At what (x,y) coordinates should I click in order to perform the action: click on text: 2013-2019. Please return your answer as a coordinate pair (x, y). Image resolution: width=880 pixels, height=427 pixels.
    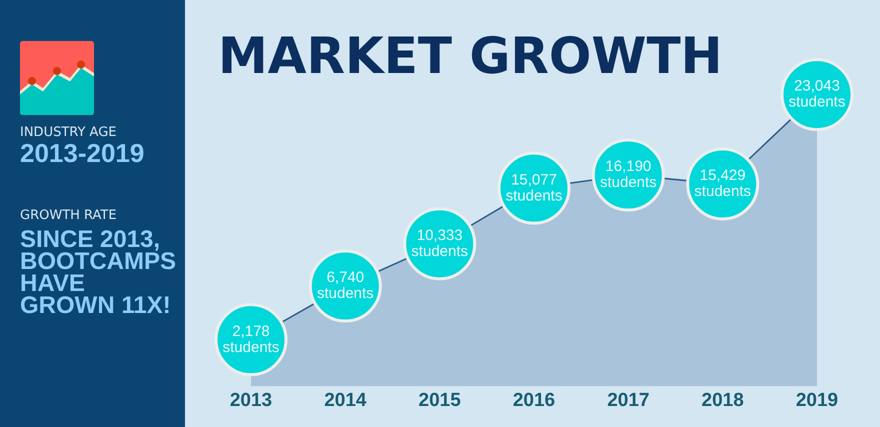
    Looking at the image, I should click on (83, 153).